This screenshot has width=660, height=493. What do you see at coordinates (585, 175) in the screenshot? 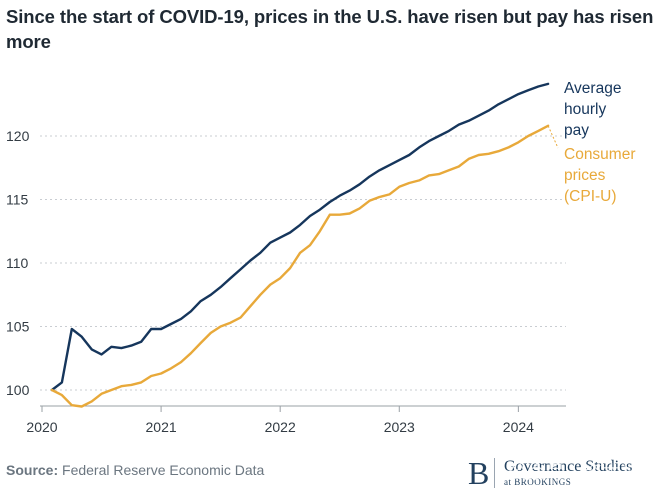
I see `legend-label-line: prices` at bounding box center [585, 175].